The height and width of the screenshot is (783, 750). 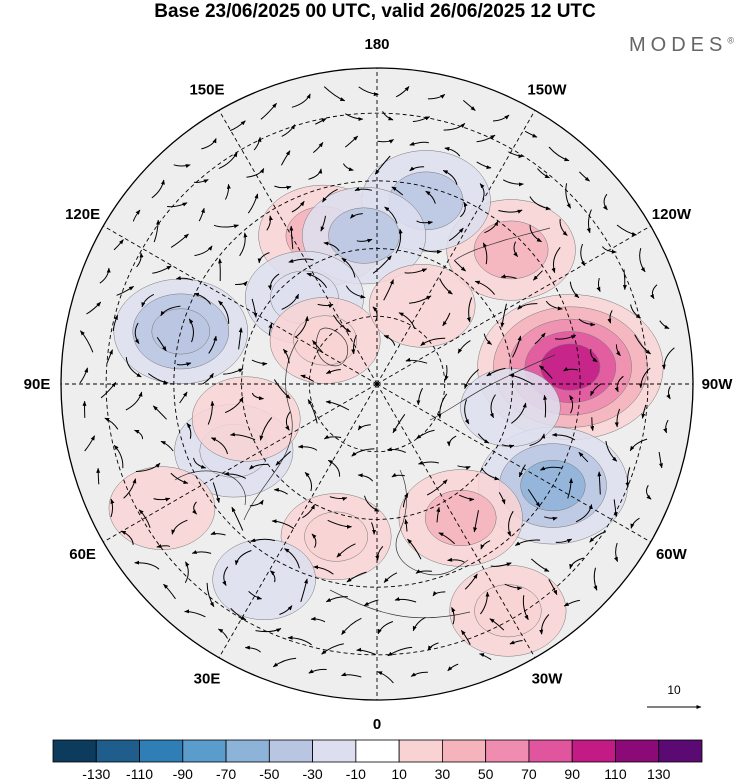 I want to click on coastline-east-siberia, so click(x=502, y=244).